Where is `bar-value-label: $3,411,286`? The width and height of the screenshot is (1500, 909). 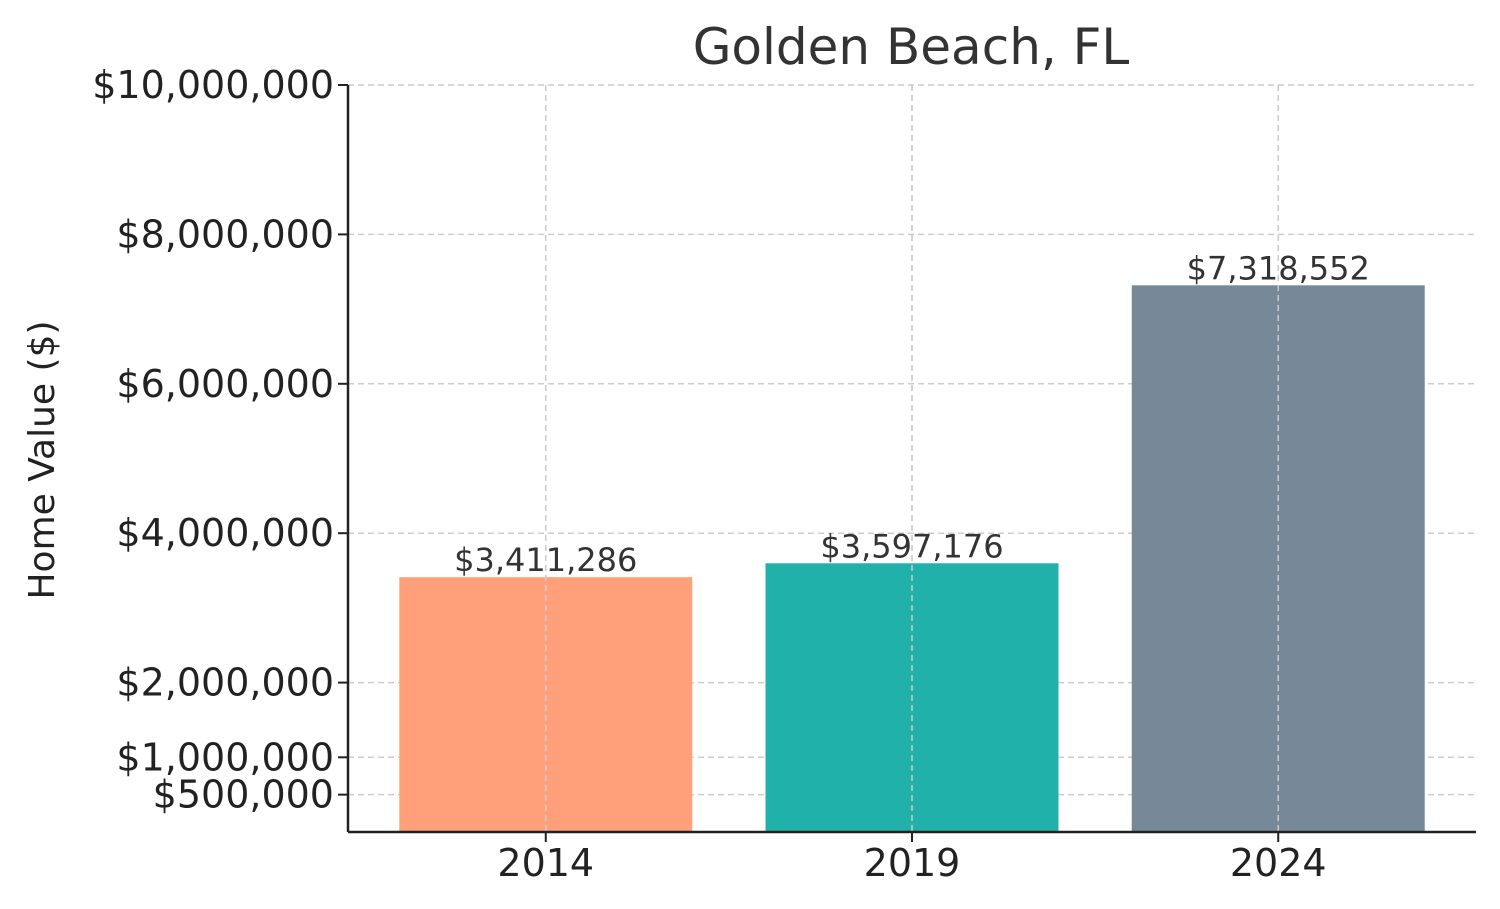 bar-value-label: $3,411,286 is located at coordinates (545, 560).